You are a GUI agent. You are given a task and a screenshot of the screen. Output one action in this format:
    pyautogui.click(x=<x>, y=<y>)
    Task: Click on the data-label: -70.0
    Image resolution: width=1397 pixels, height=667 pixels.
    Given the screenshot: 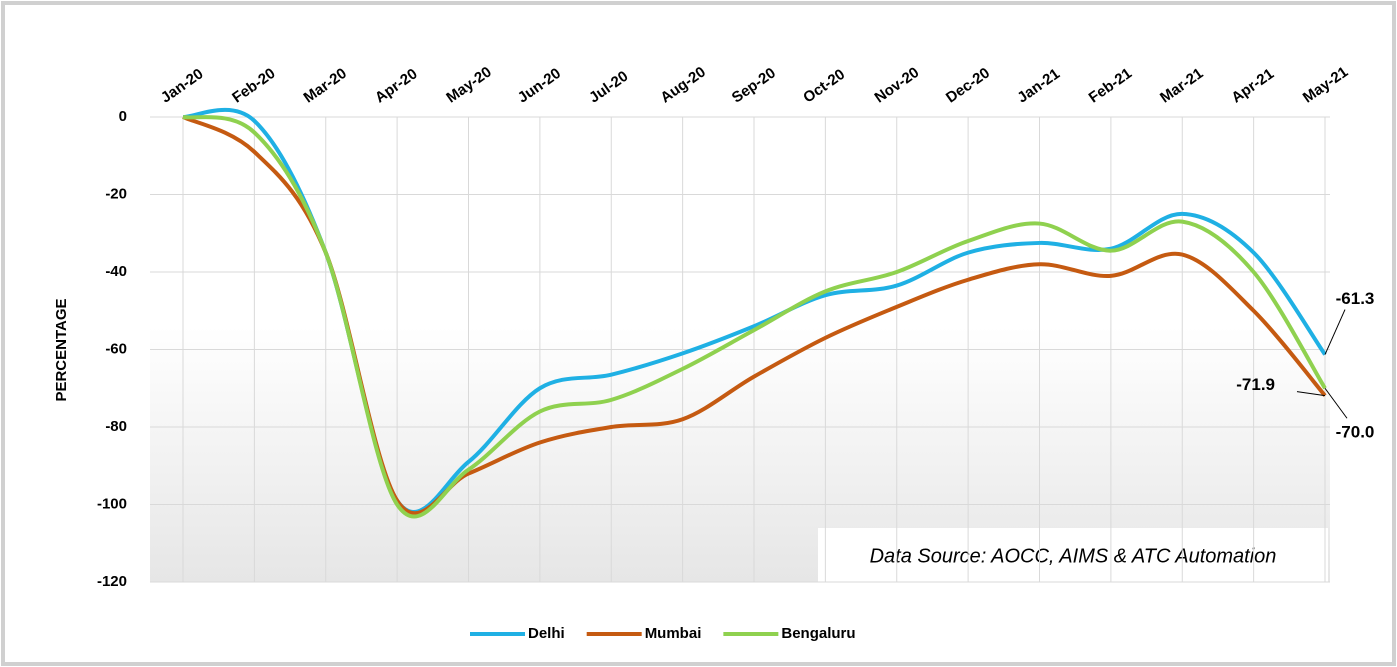 What is the action you would take?
    pyautogui.click(x=1355, y=432)
    